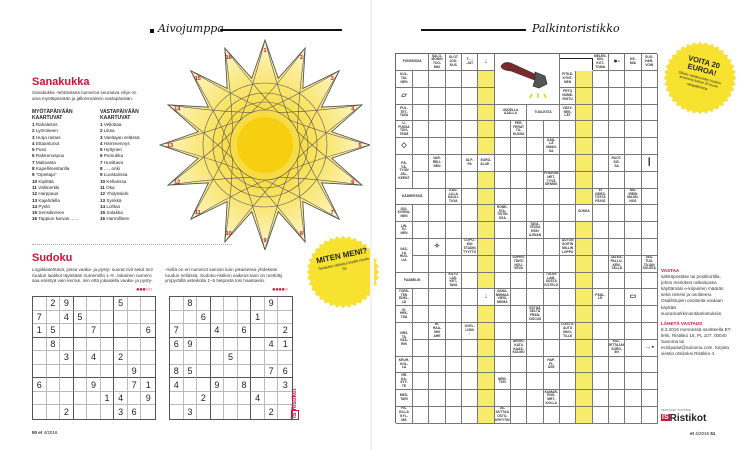  Describe the element at coordinates (285, 385) in the screenshot. I see `sudoku-cell: 3` at that location.